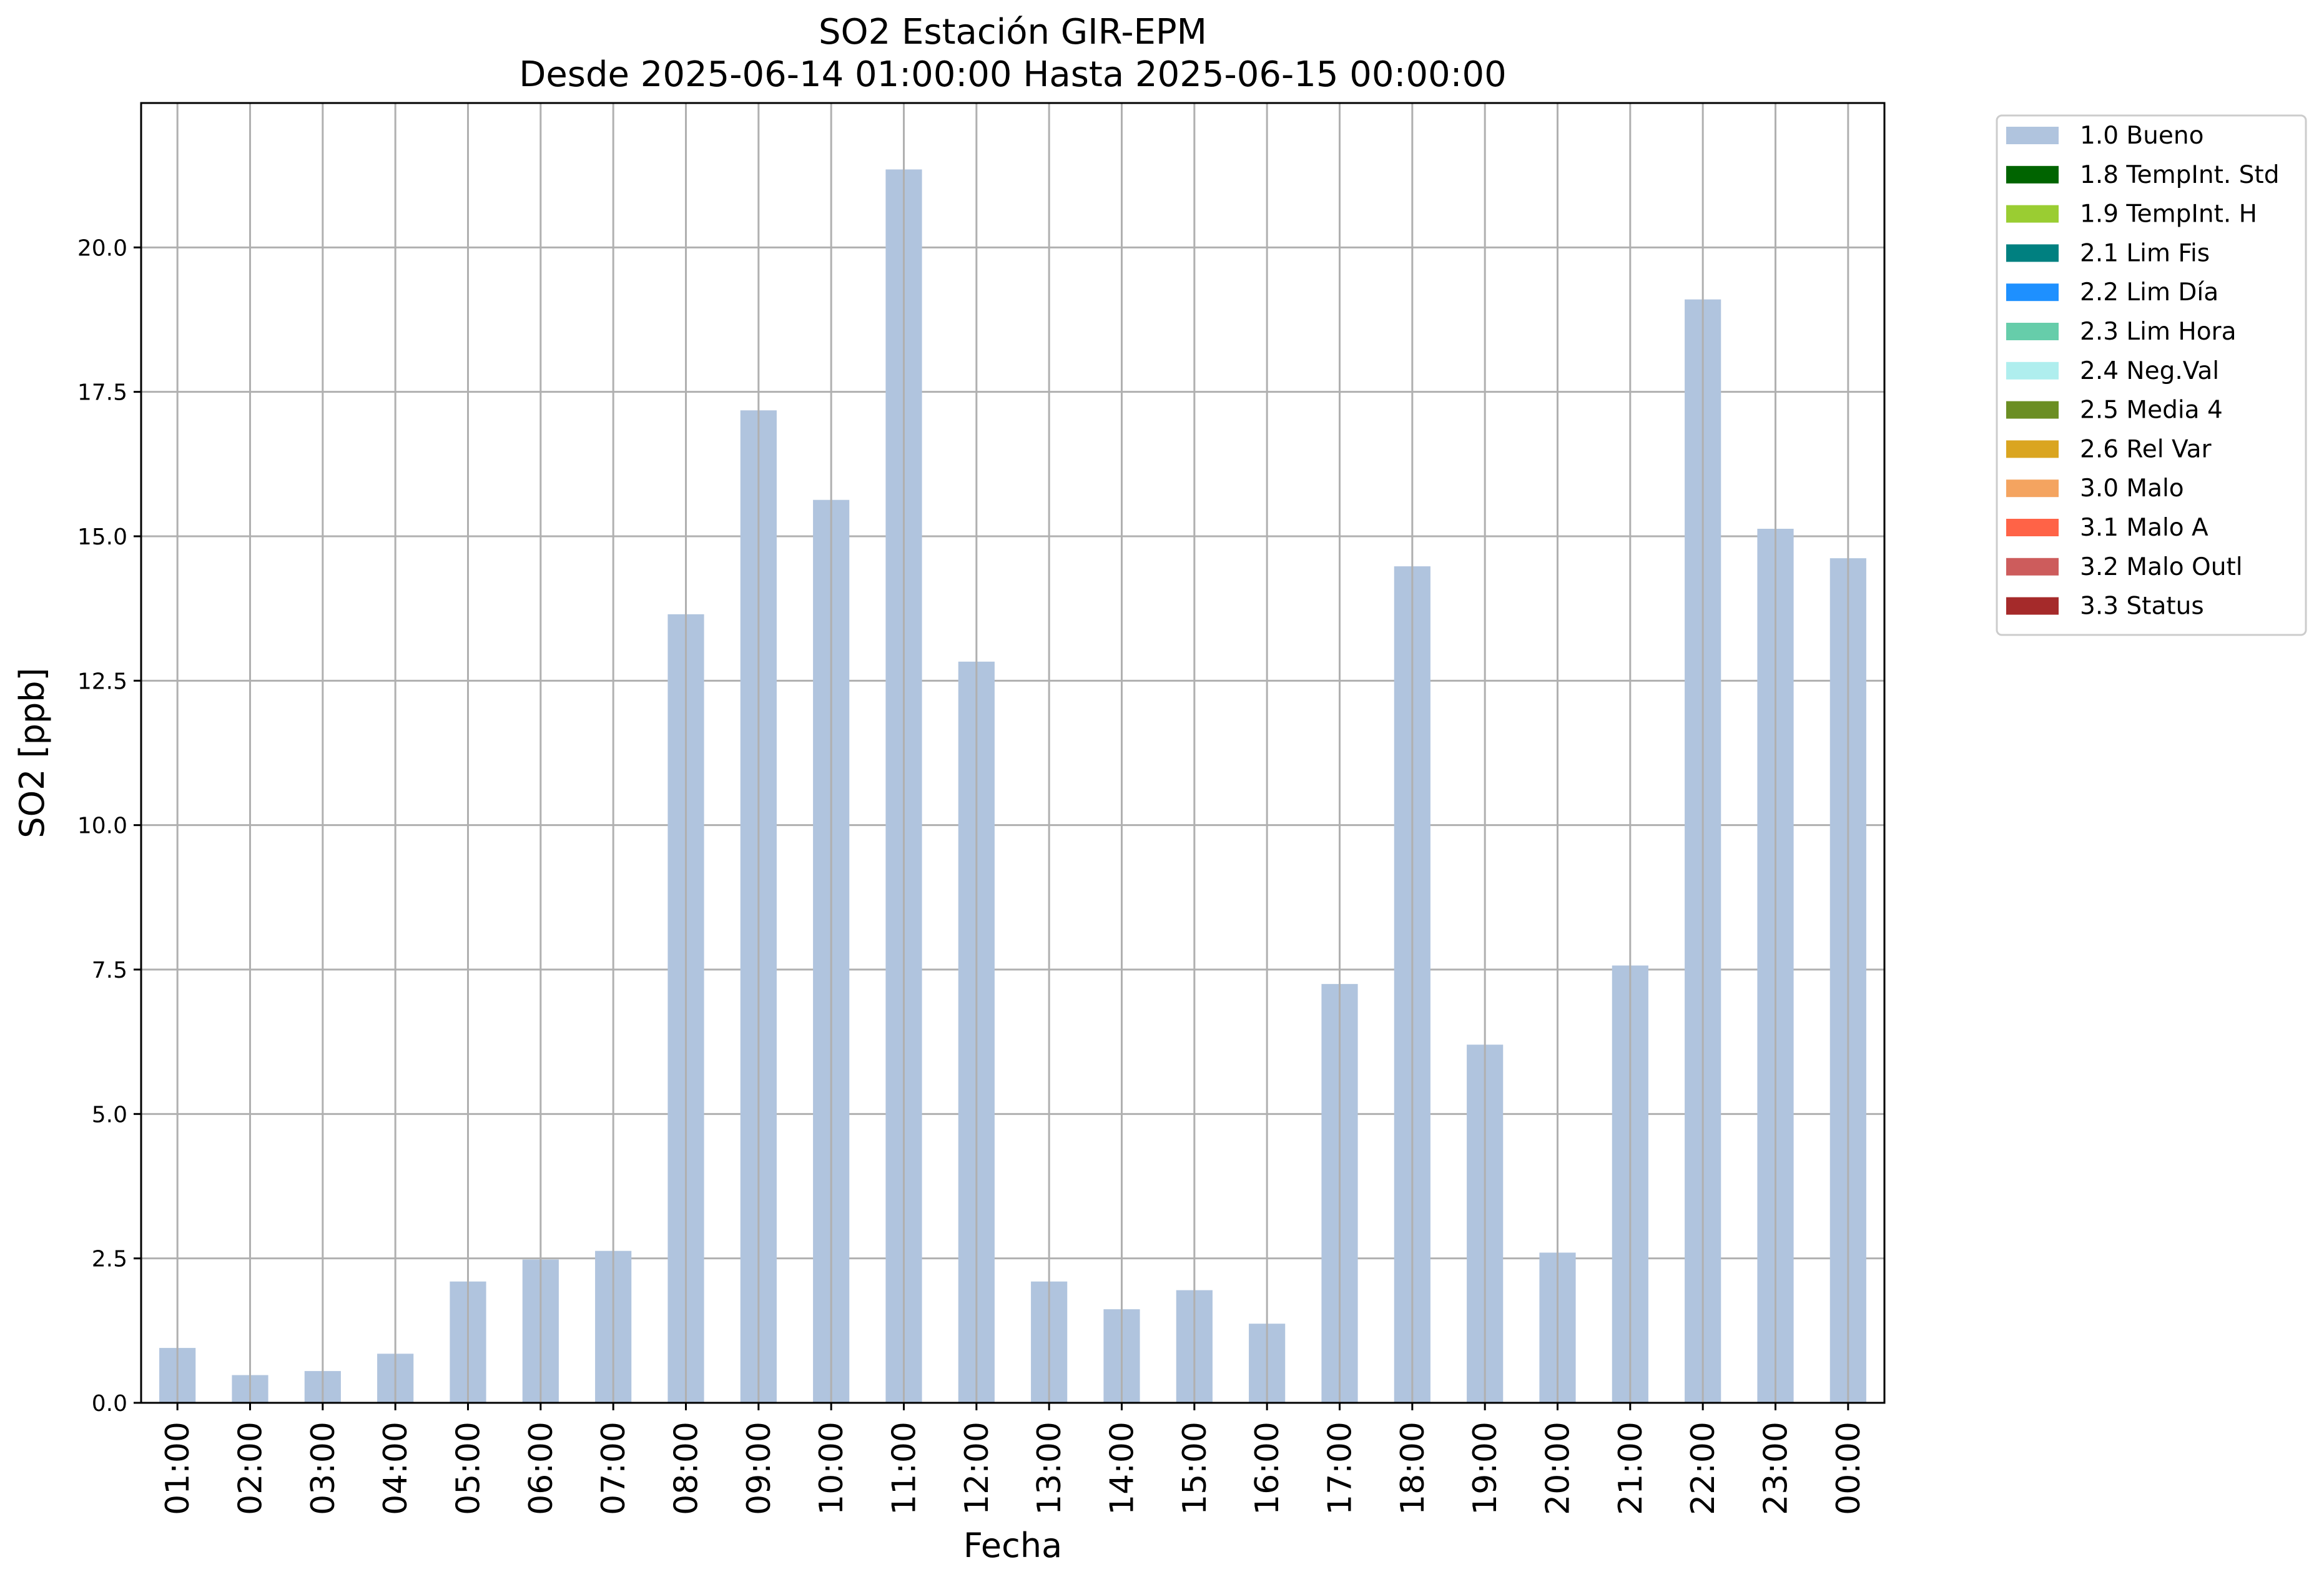 The width and height of the screenshot is (2324, 1582). Describe the element at coordinates (1267, 1468) in the screenshot. I see `x-tick-label: 16:00` at that location.